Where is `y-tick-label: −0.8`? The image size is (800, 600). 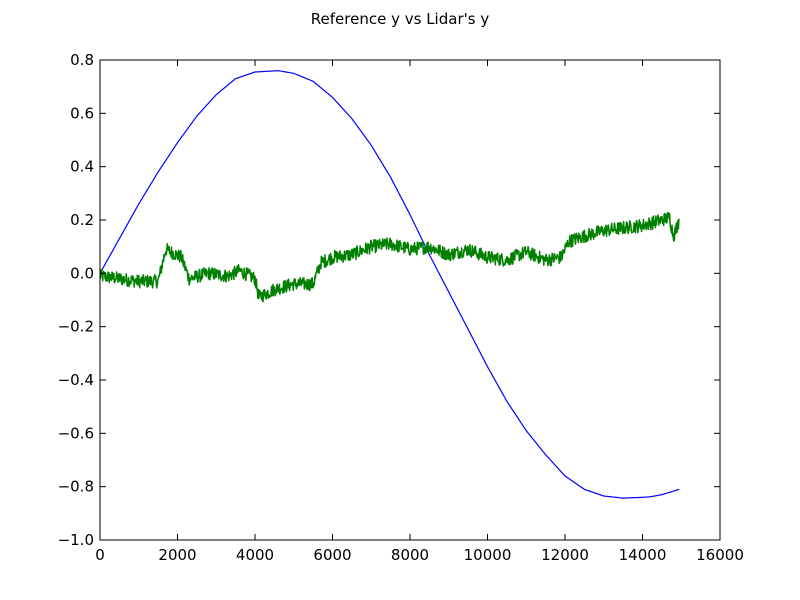 y-tick-label: −0.8 is located at coordinates (76, 487).